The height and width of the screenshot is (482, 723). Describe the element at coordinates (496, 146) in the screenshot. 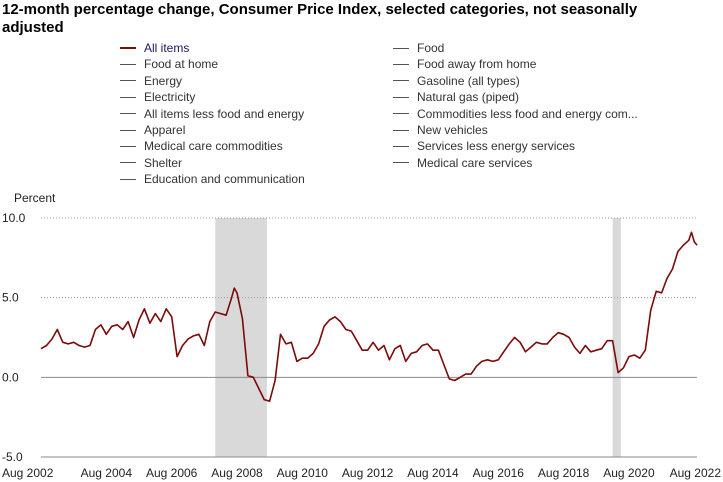

I see `legend-label: Services less energy services` at that location.